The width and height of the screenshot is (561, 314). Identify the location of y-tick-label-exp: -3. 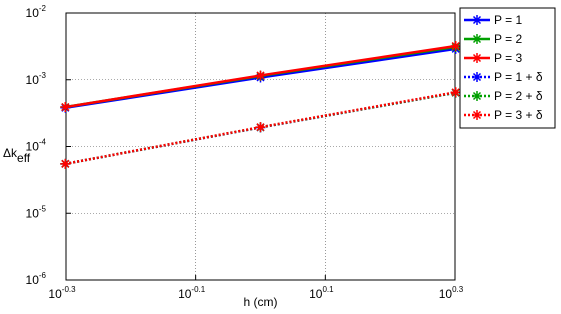
(43, 75).